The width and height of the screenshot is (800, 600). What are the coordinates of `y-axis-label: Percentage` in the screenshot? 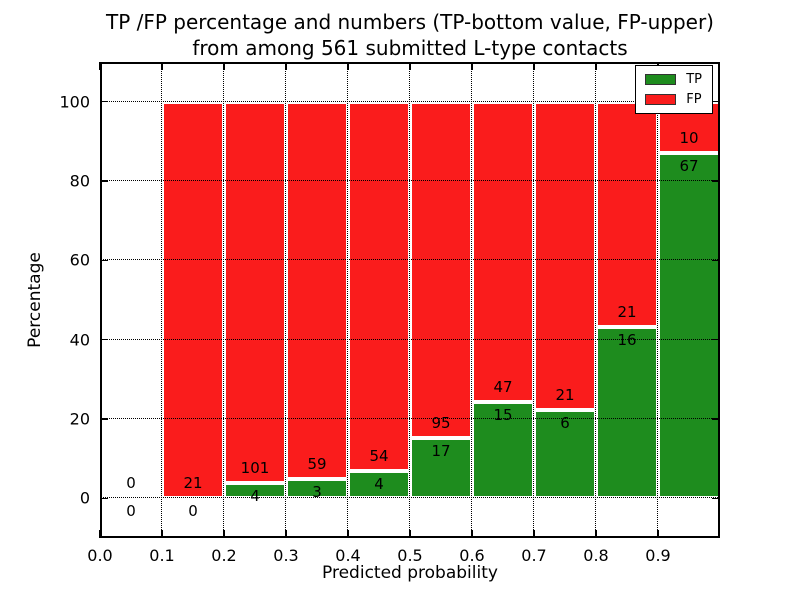 It's located at (35, 300).